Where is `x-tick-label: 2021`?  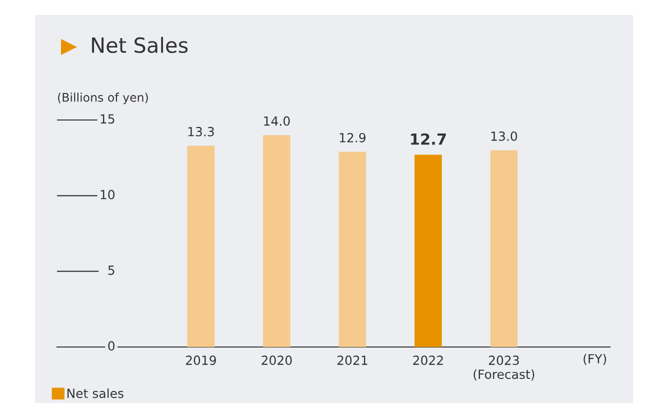 x-tick-label: 2021 is located at coordinates (352, 361).